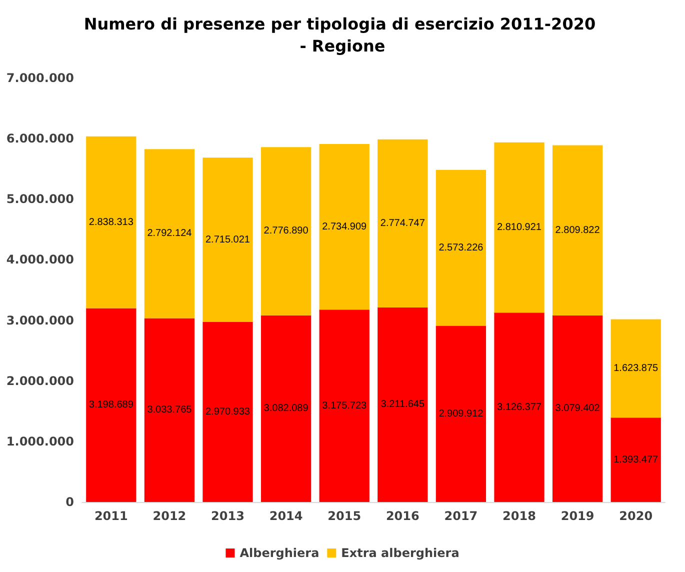  What do you see at coordinates (286, 516) in the screenshot?
I see `x-tick-label: 2014` at bounding box center [286, 516].